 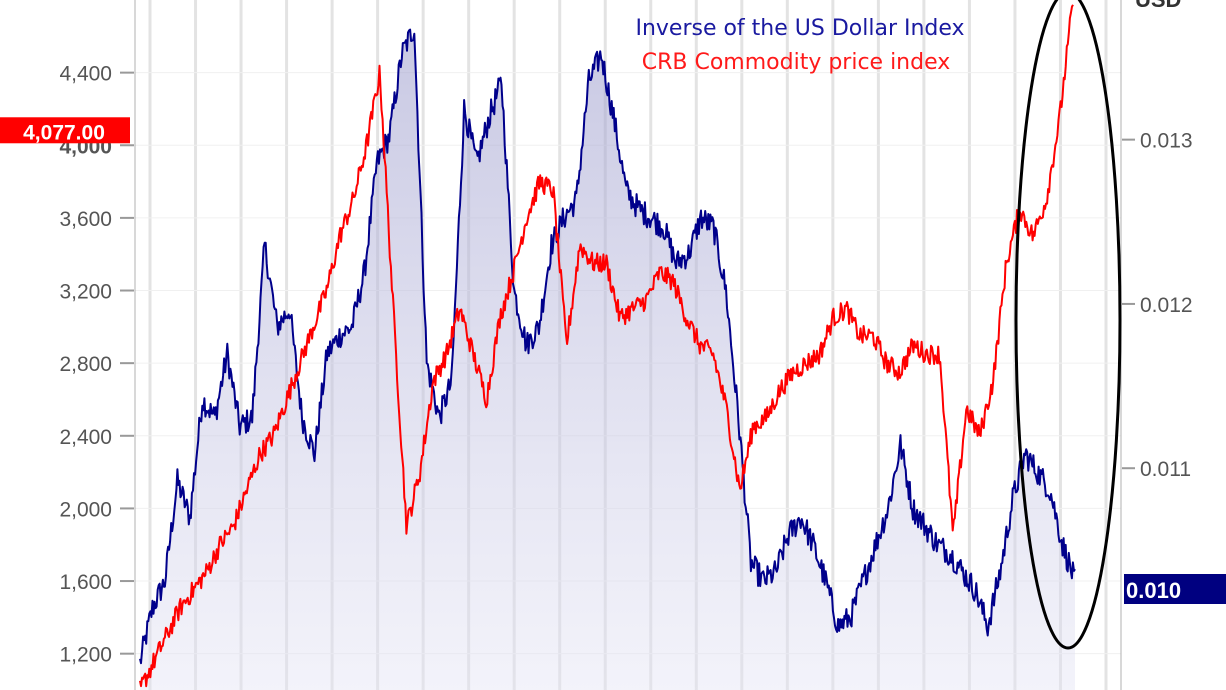 I want to click on left-tick-label: 3,600, so click(x=85, y=219).